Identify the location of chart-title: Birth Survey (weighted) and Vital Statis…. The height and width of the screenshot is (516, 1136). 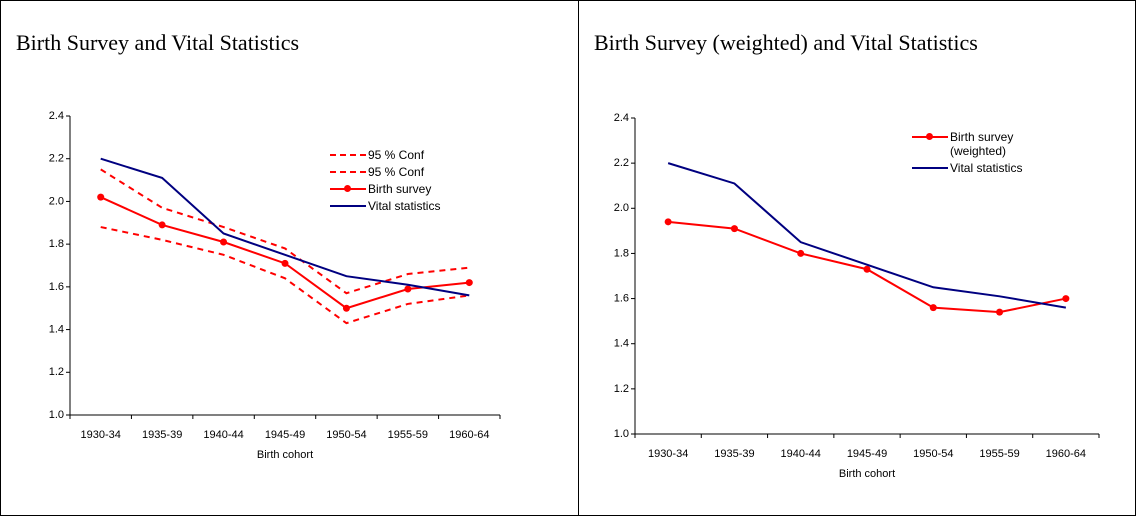
(786, 42).